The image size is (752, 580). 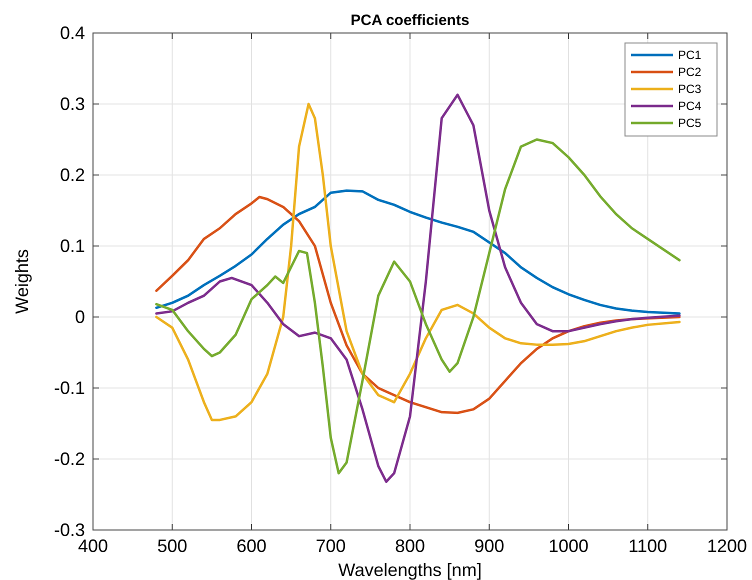 I want to click on y-tick-label: -0.2, so click(x=69, y=459).